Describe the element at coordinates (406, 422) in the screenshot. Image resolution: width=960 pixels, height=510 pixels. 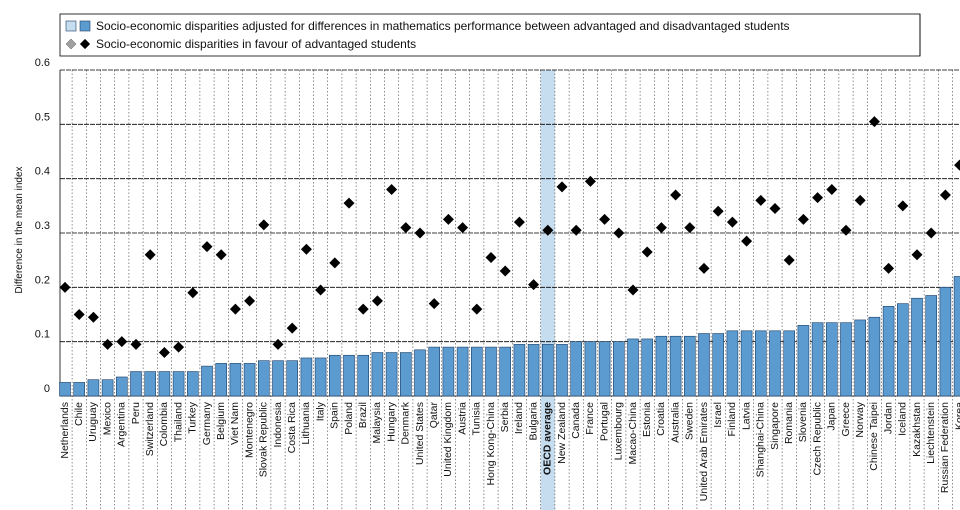
I see `x-tick-label: Denmark` at that location.